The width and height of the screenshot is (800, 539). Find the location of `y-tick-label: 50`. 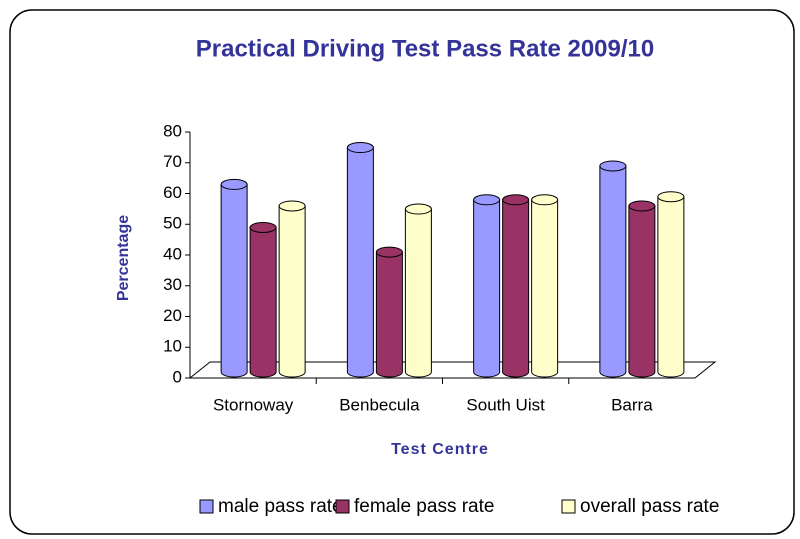

y-tick-label: 50 is located at coordinates (172, 223).